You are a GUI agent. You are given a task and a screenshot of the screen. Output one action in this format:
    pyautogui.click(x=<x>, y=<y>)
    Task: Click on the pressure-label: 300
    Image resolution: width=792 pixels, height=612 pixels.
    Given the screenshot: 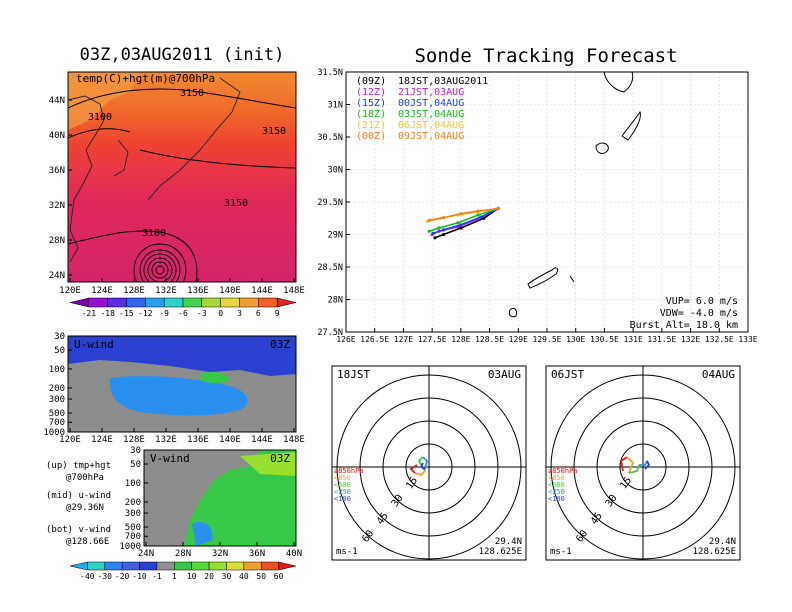 What is the action you would take?
    pyautogui.click(x=57, y=400)
    